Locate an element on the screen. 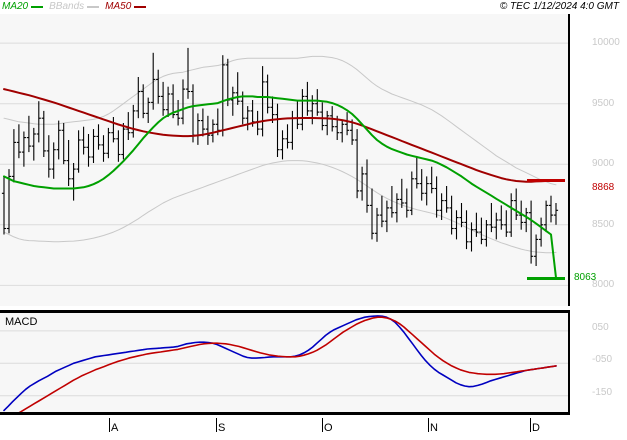  legend-swatch-ma20 is located at coordinates (37, 7).